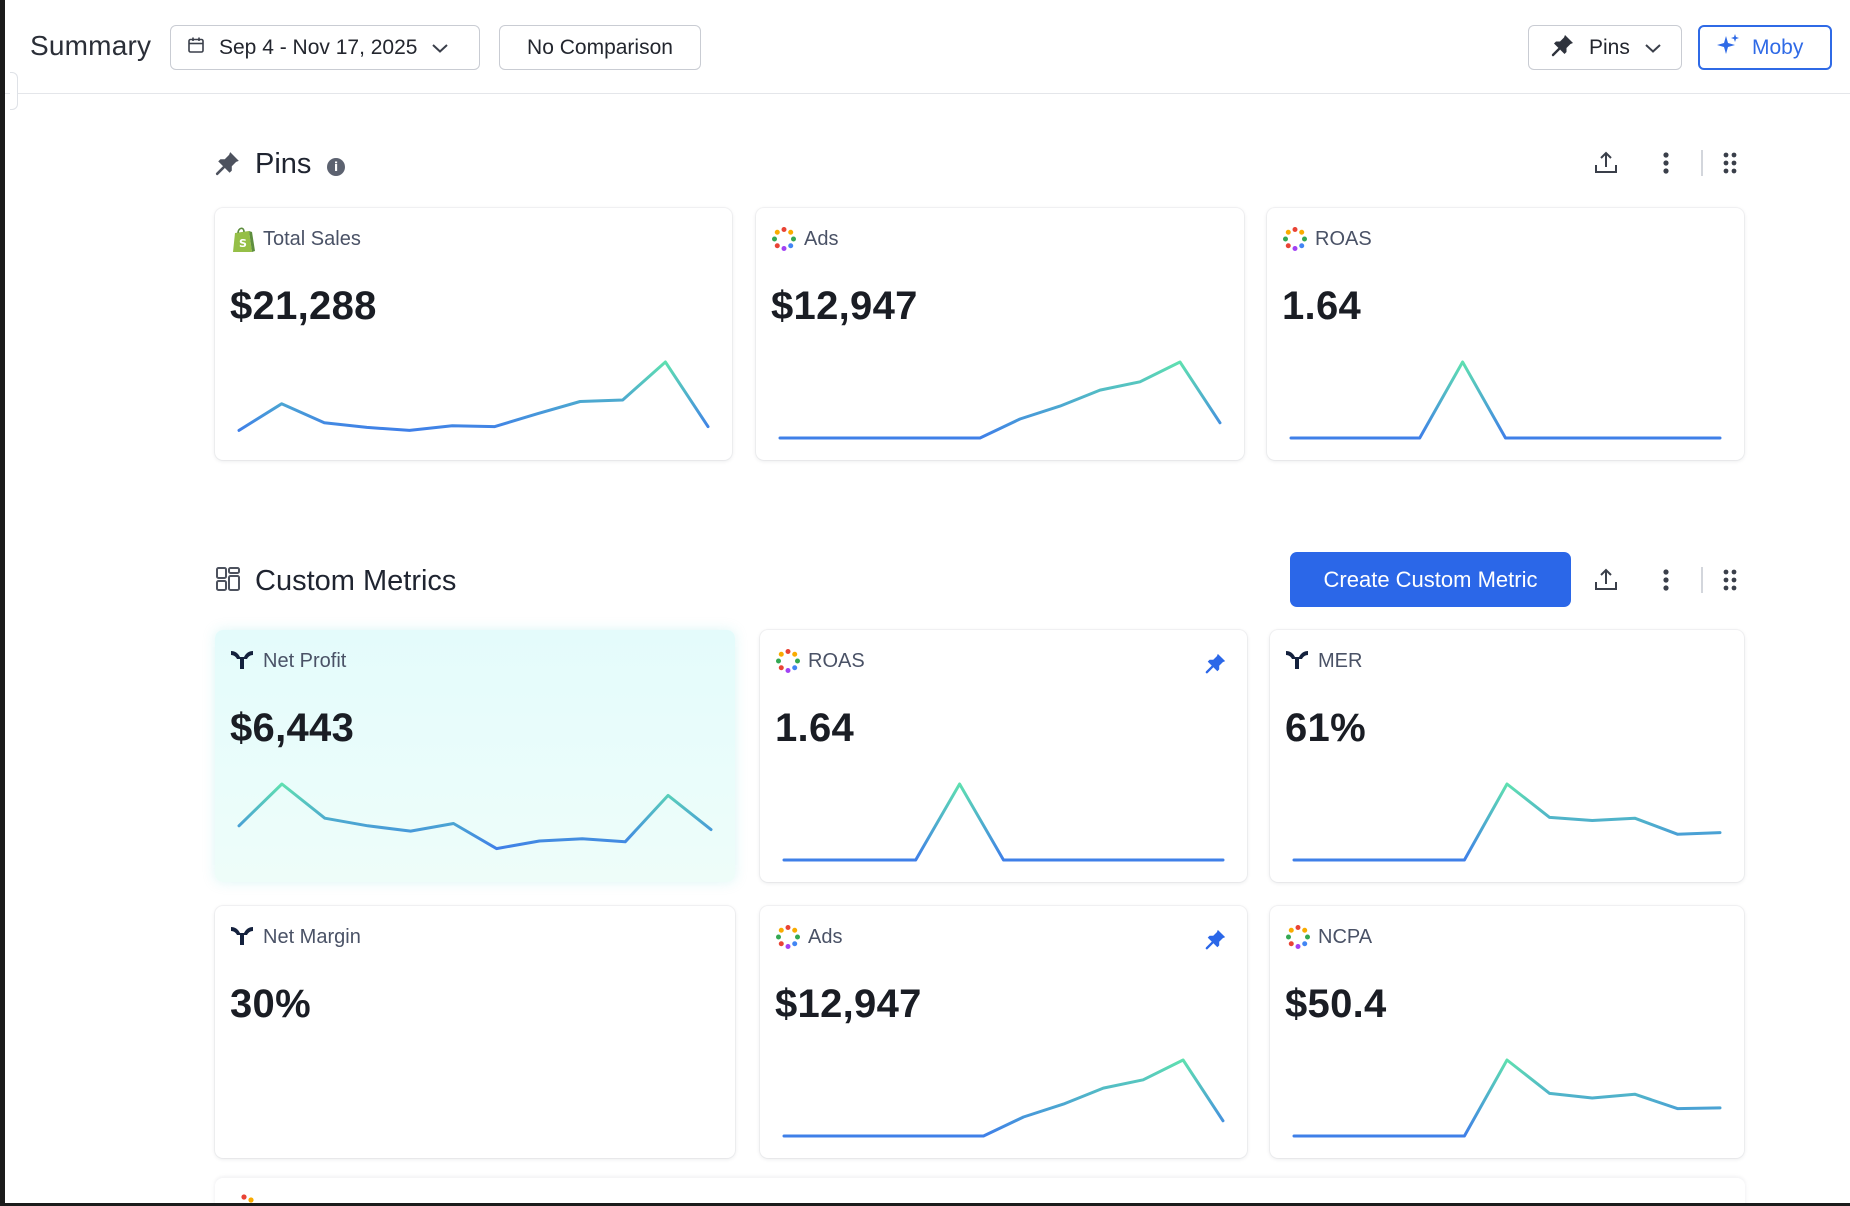 Image resolution: width=1850 pixels, height=1206 pixels. What do you see at coordinates (980, 1190) in the screenshot?
I see `metric-card-partial` at bounding box center [980, 1190].